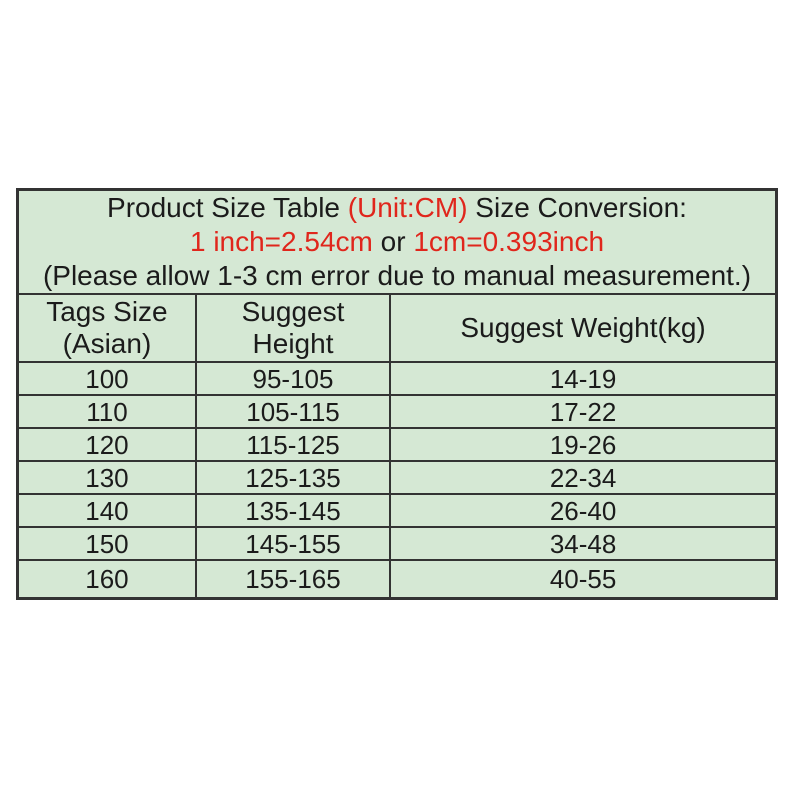 This screenshot has width=800, height=800. I want to click on height-cell: 135-145, so click(293, 510).